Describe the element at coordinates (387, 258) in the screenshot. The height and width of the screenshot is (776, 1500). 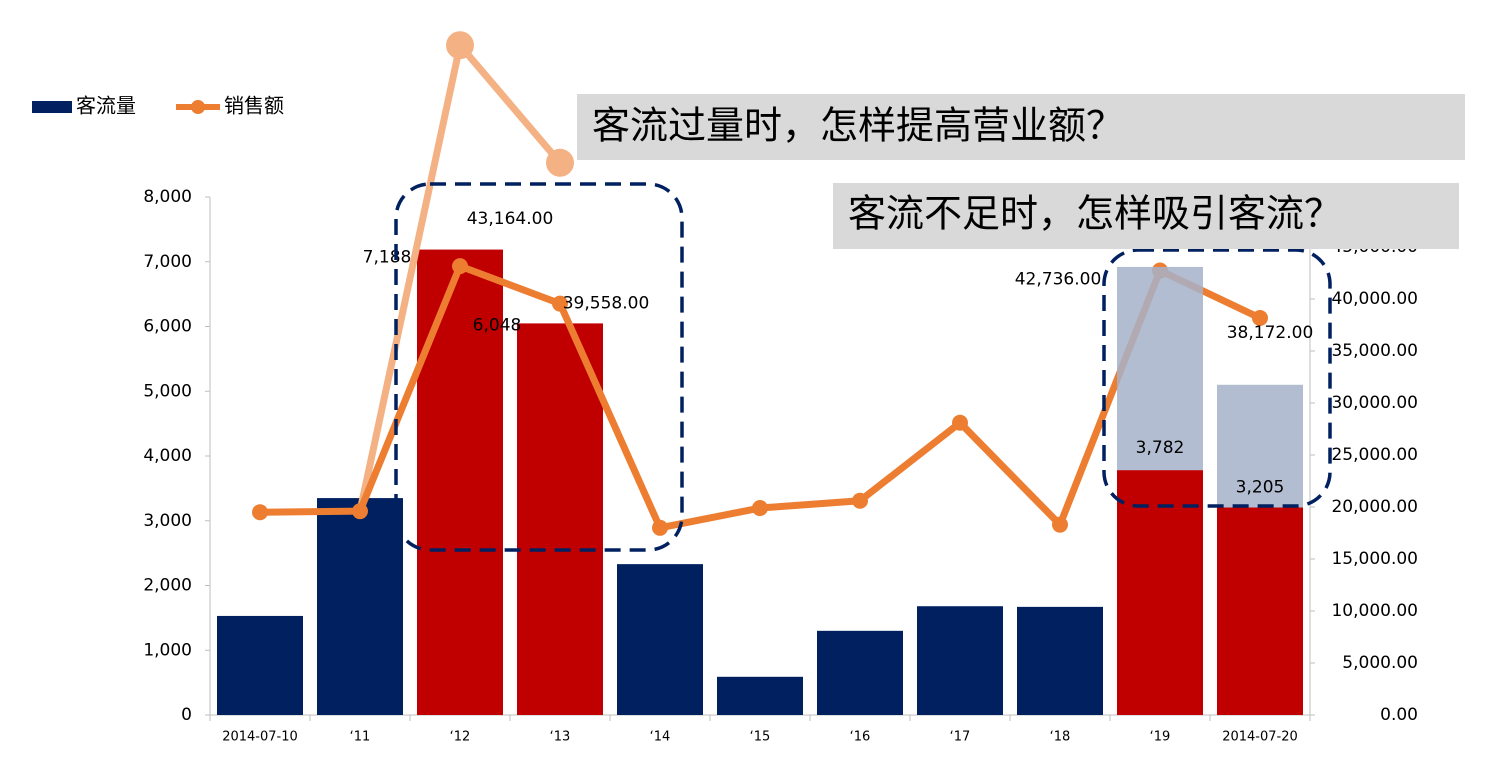
I see `bar-value-label: 7,188` at that location.